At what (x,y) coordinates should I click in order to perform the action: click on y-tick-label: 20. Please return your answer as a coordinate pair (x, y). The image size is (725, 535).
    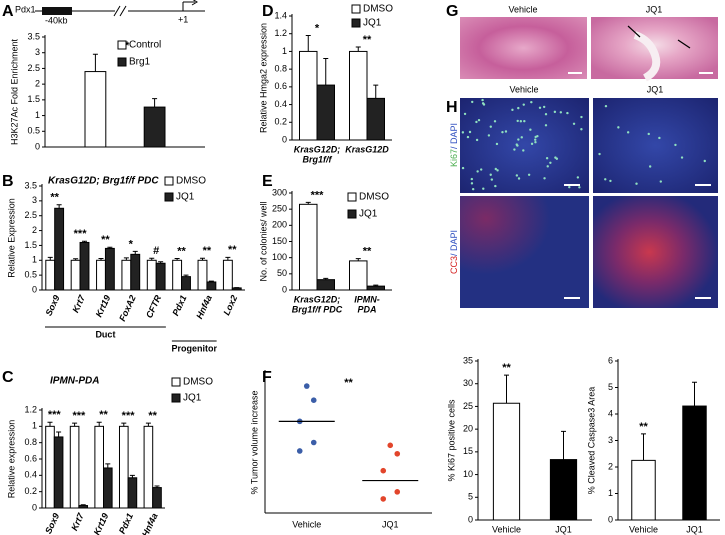
    Looking at the image, I should click on (468, 429).